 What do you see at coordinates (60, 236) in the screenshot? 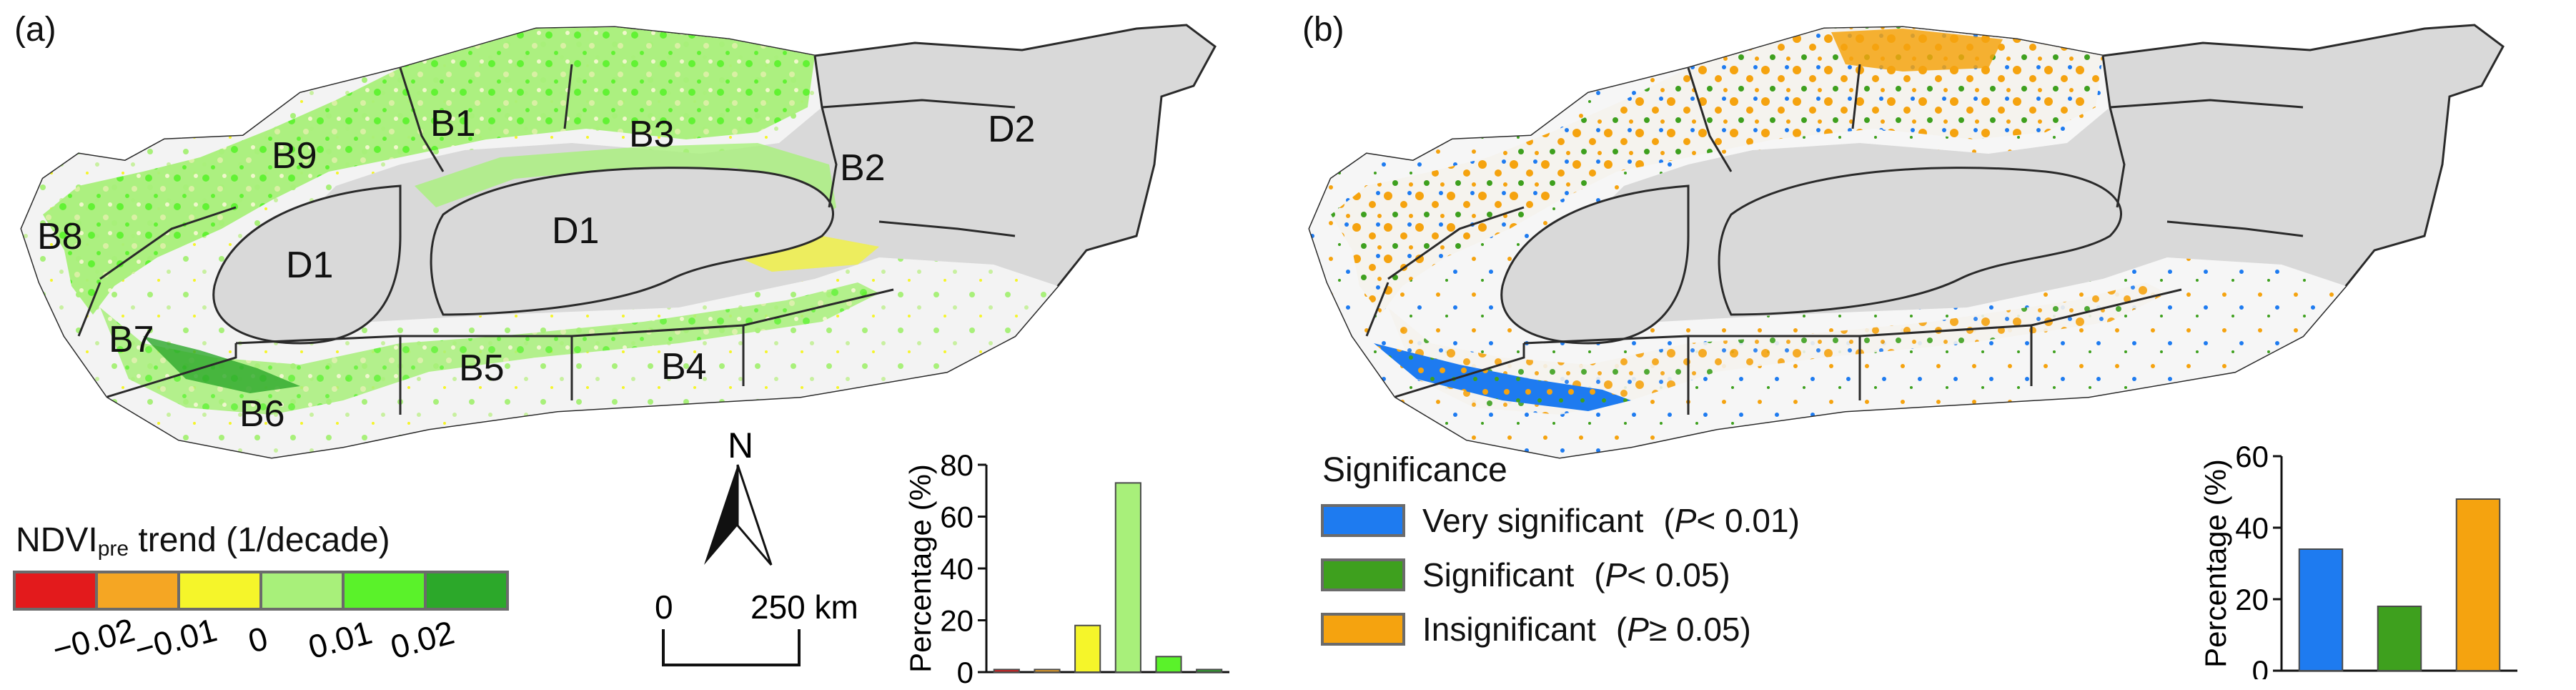
I see `region-label-b8: B8` at bounding box center [60, 236].